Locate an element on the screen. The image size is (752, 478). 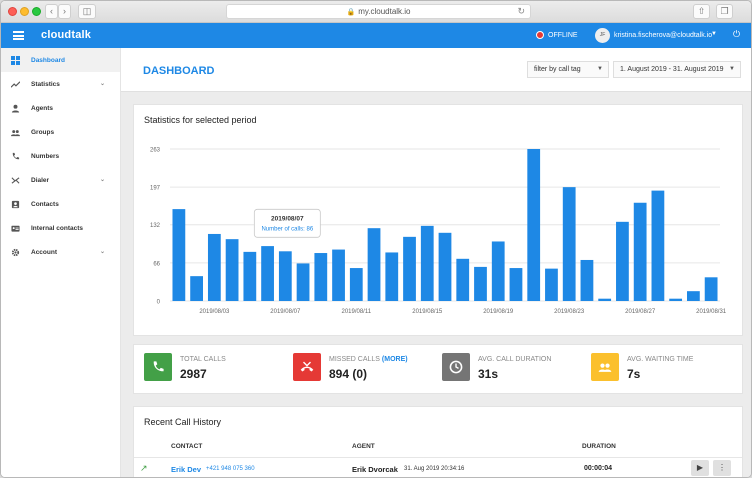
y-tick-label: 263 is located at coordinates (155, 151).